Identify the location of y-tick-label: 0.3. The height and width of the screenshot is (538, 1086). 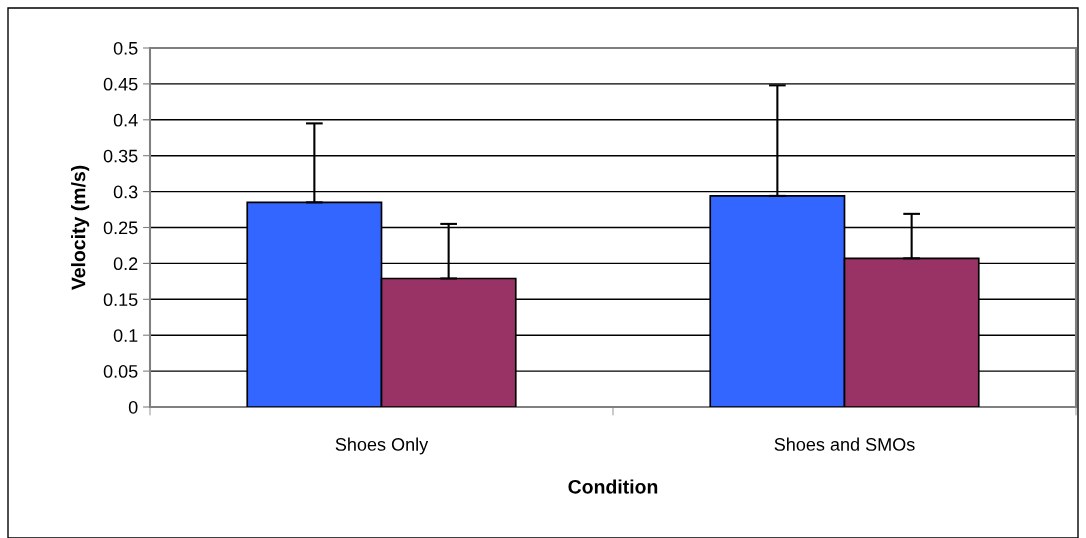
(125, 192).